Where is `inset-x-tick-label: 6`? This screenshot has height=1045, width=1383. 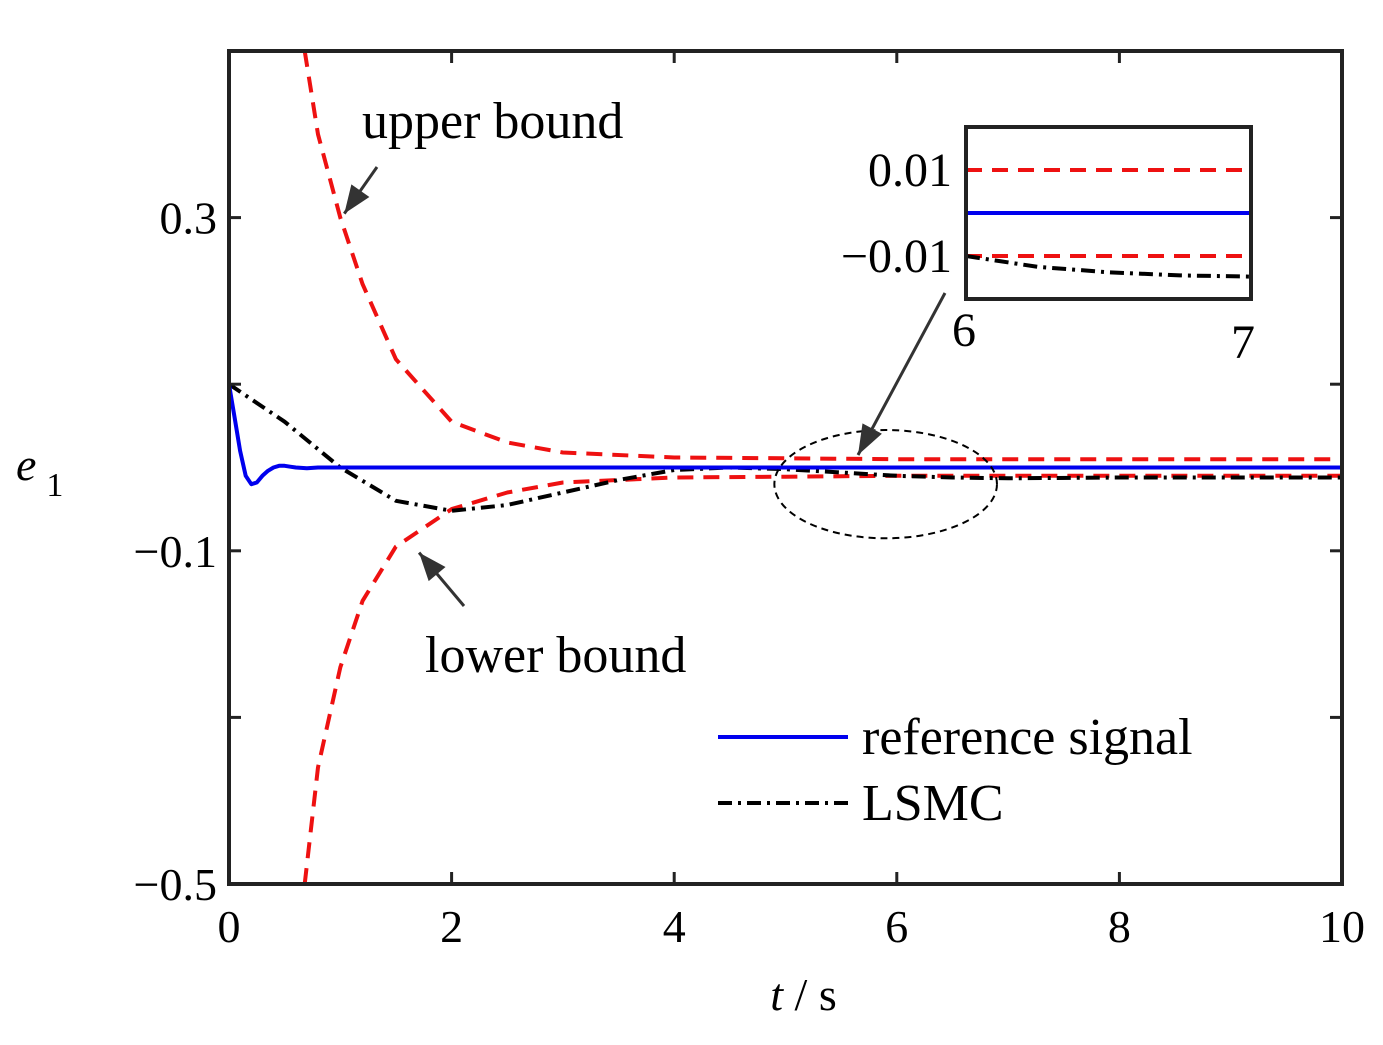 inset-x-tick-label: 6 is located at coordinates (964, 330).